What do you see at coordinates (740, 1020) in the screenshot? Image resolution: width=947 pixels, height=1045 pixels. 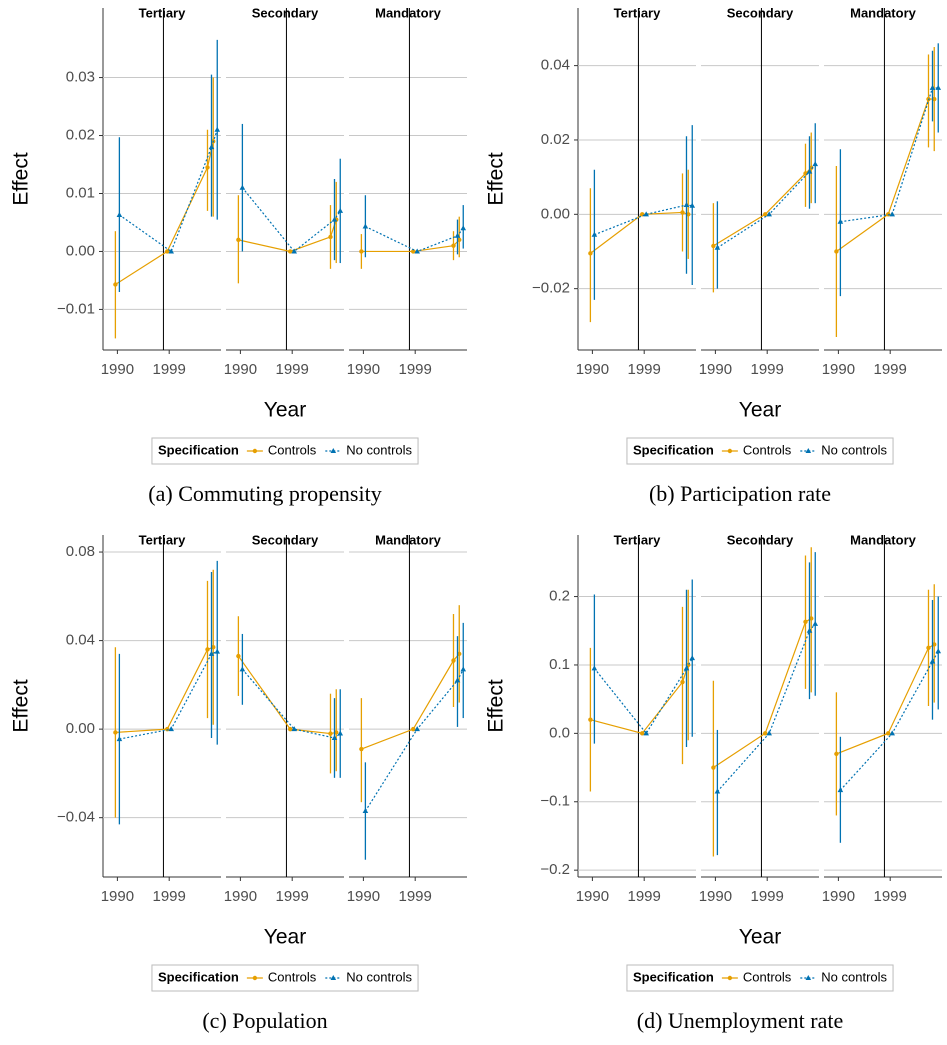 I see `caption: (d) Unemployment rate` at bounding box center [740, 1020].